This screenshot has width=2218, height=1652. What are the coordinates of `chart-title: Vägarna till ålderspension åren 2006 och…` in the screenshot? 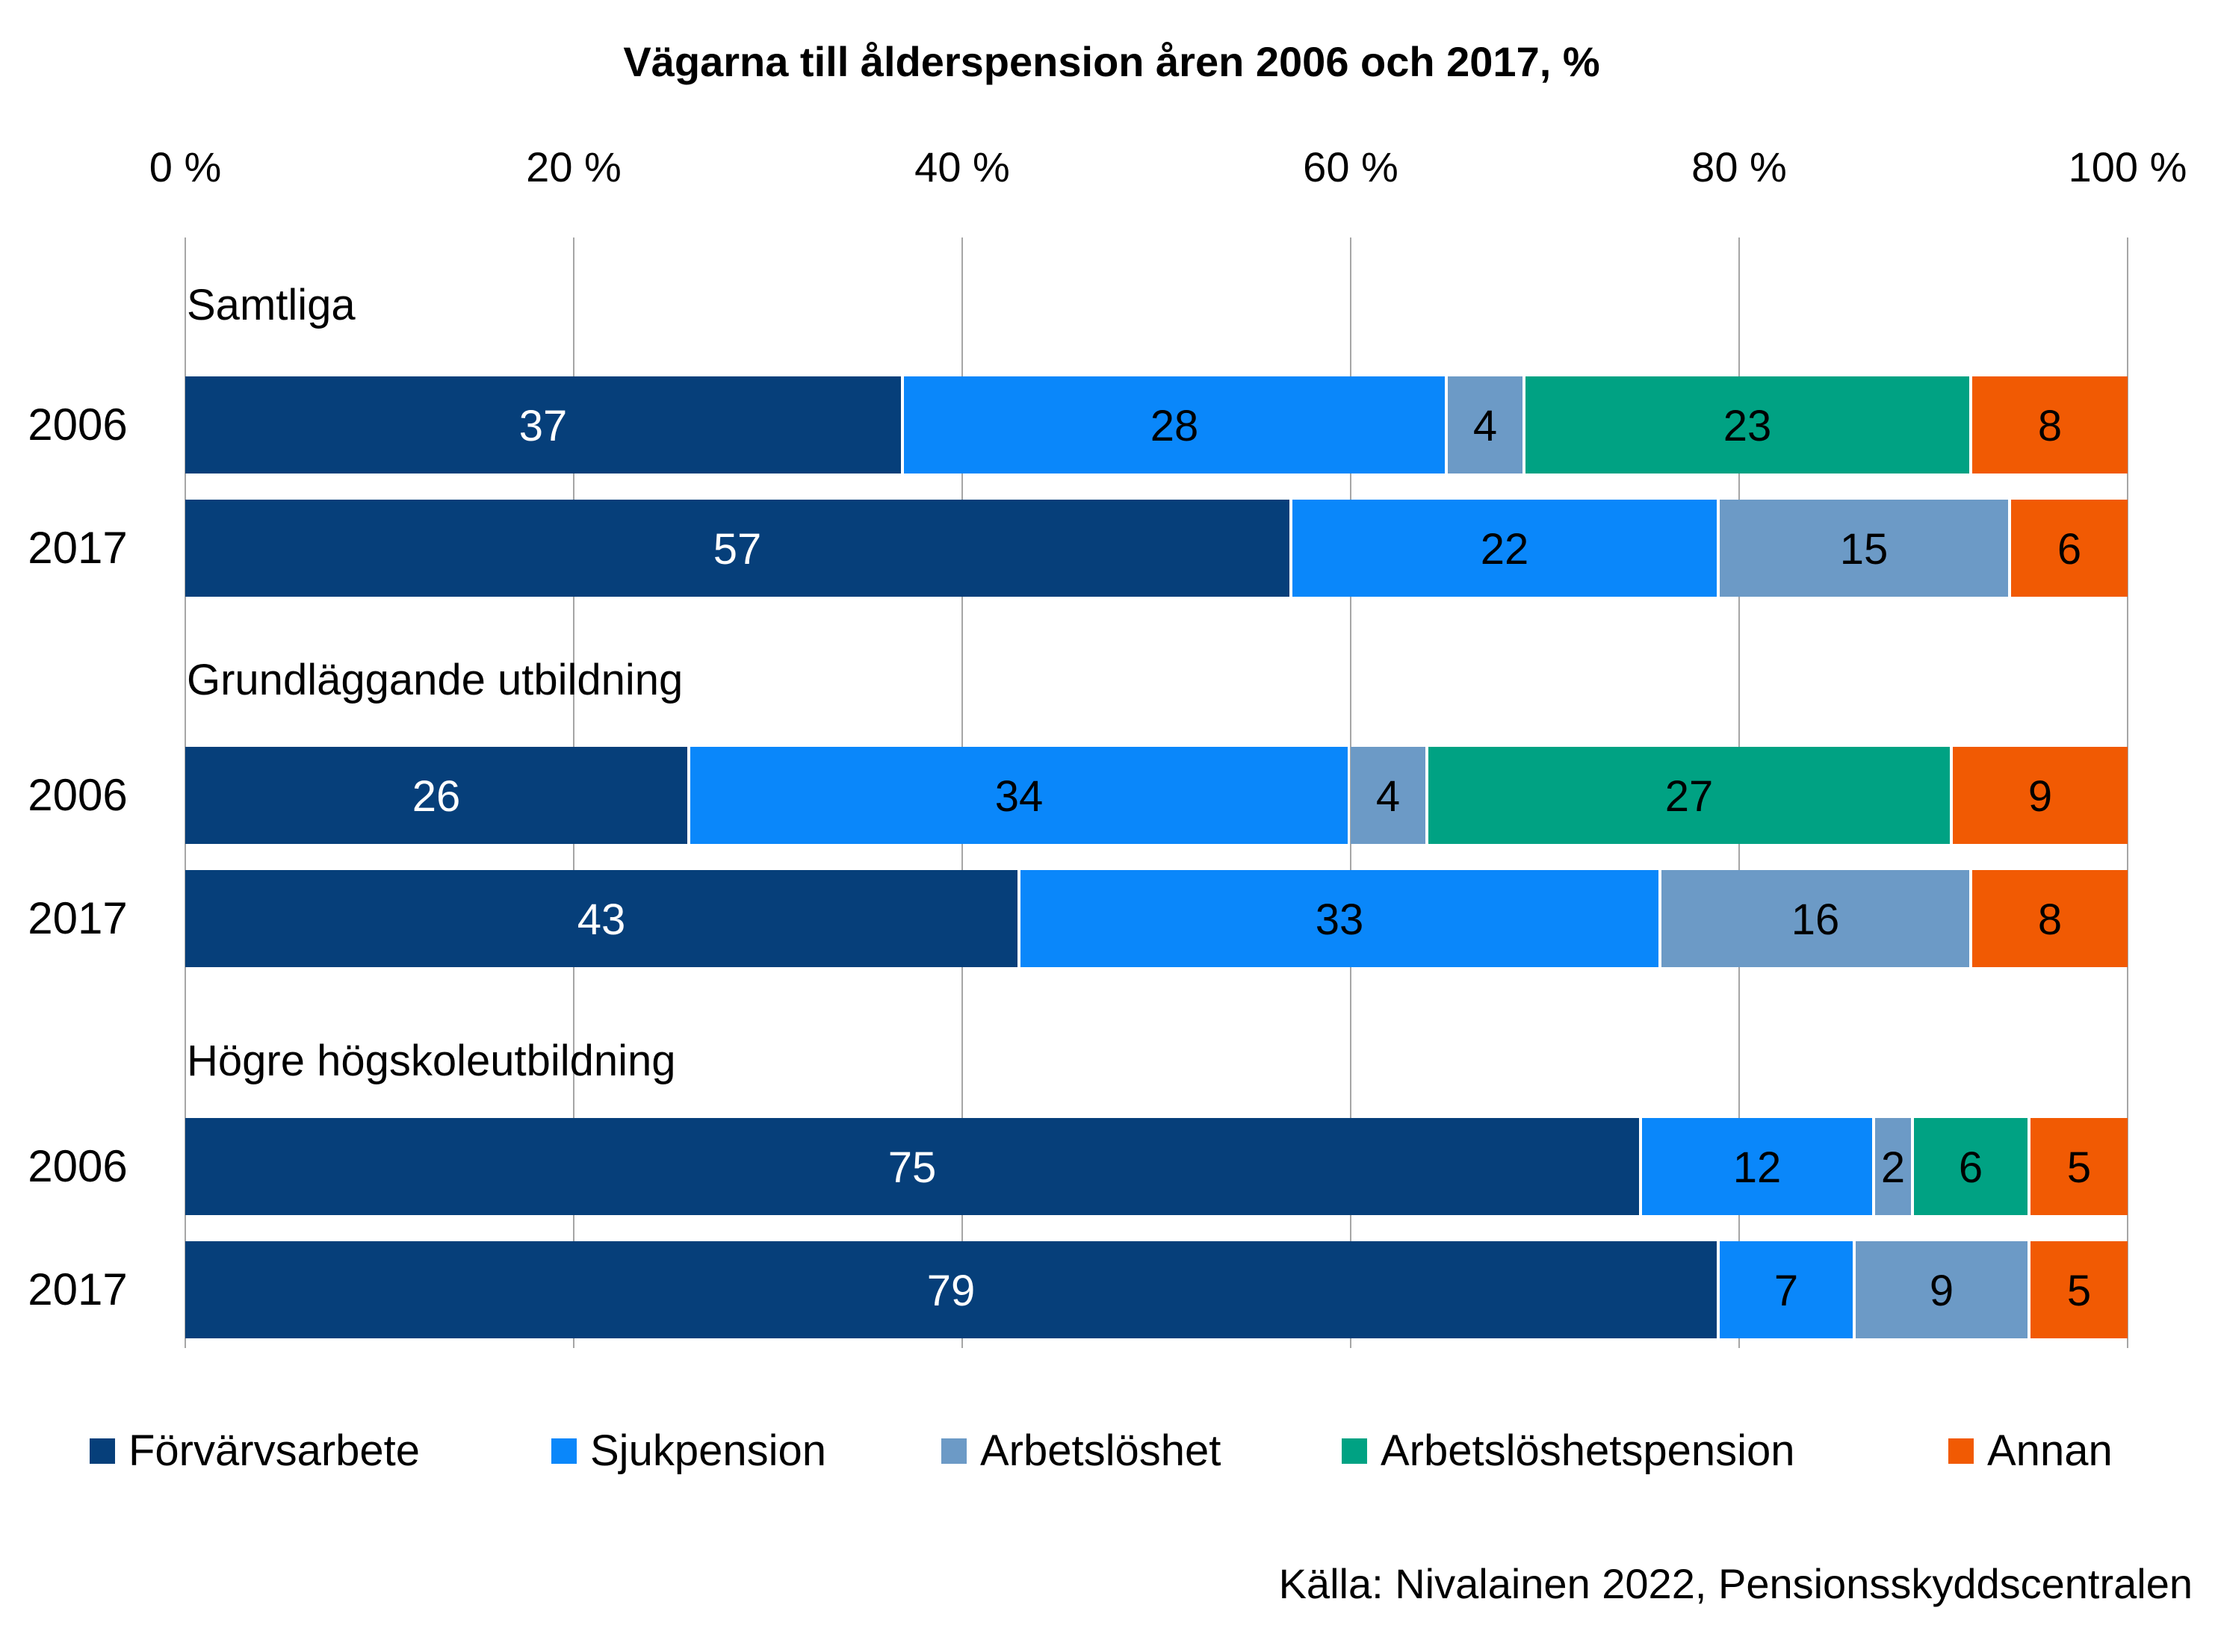 It's located at (1111, 61).